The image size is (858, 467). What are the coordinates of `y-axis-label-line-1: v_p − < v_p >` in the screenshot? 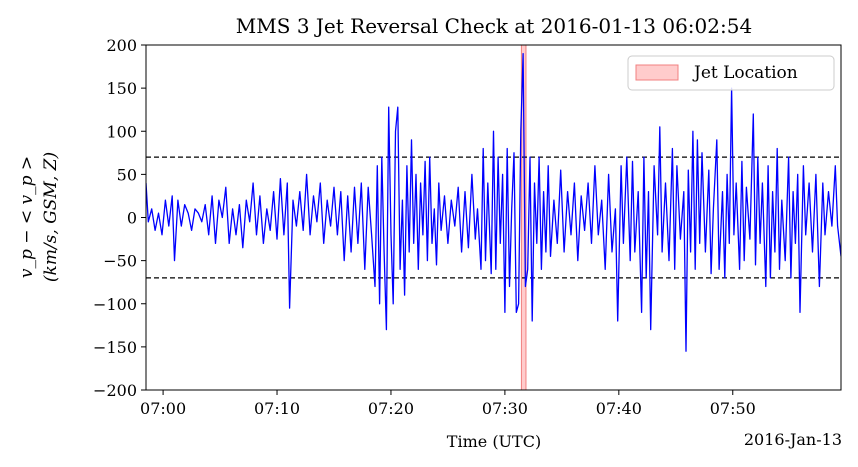 It's located at (27, 217).